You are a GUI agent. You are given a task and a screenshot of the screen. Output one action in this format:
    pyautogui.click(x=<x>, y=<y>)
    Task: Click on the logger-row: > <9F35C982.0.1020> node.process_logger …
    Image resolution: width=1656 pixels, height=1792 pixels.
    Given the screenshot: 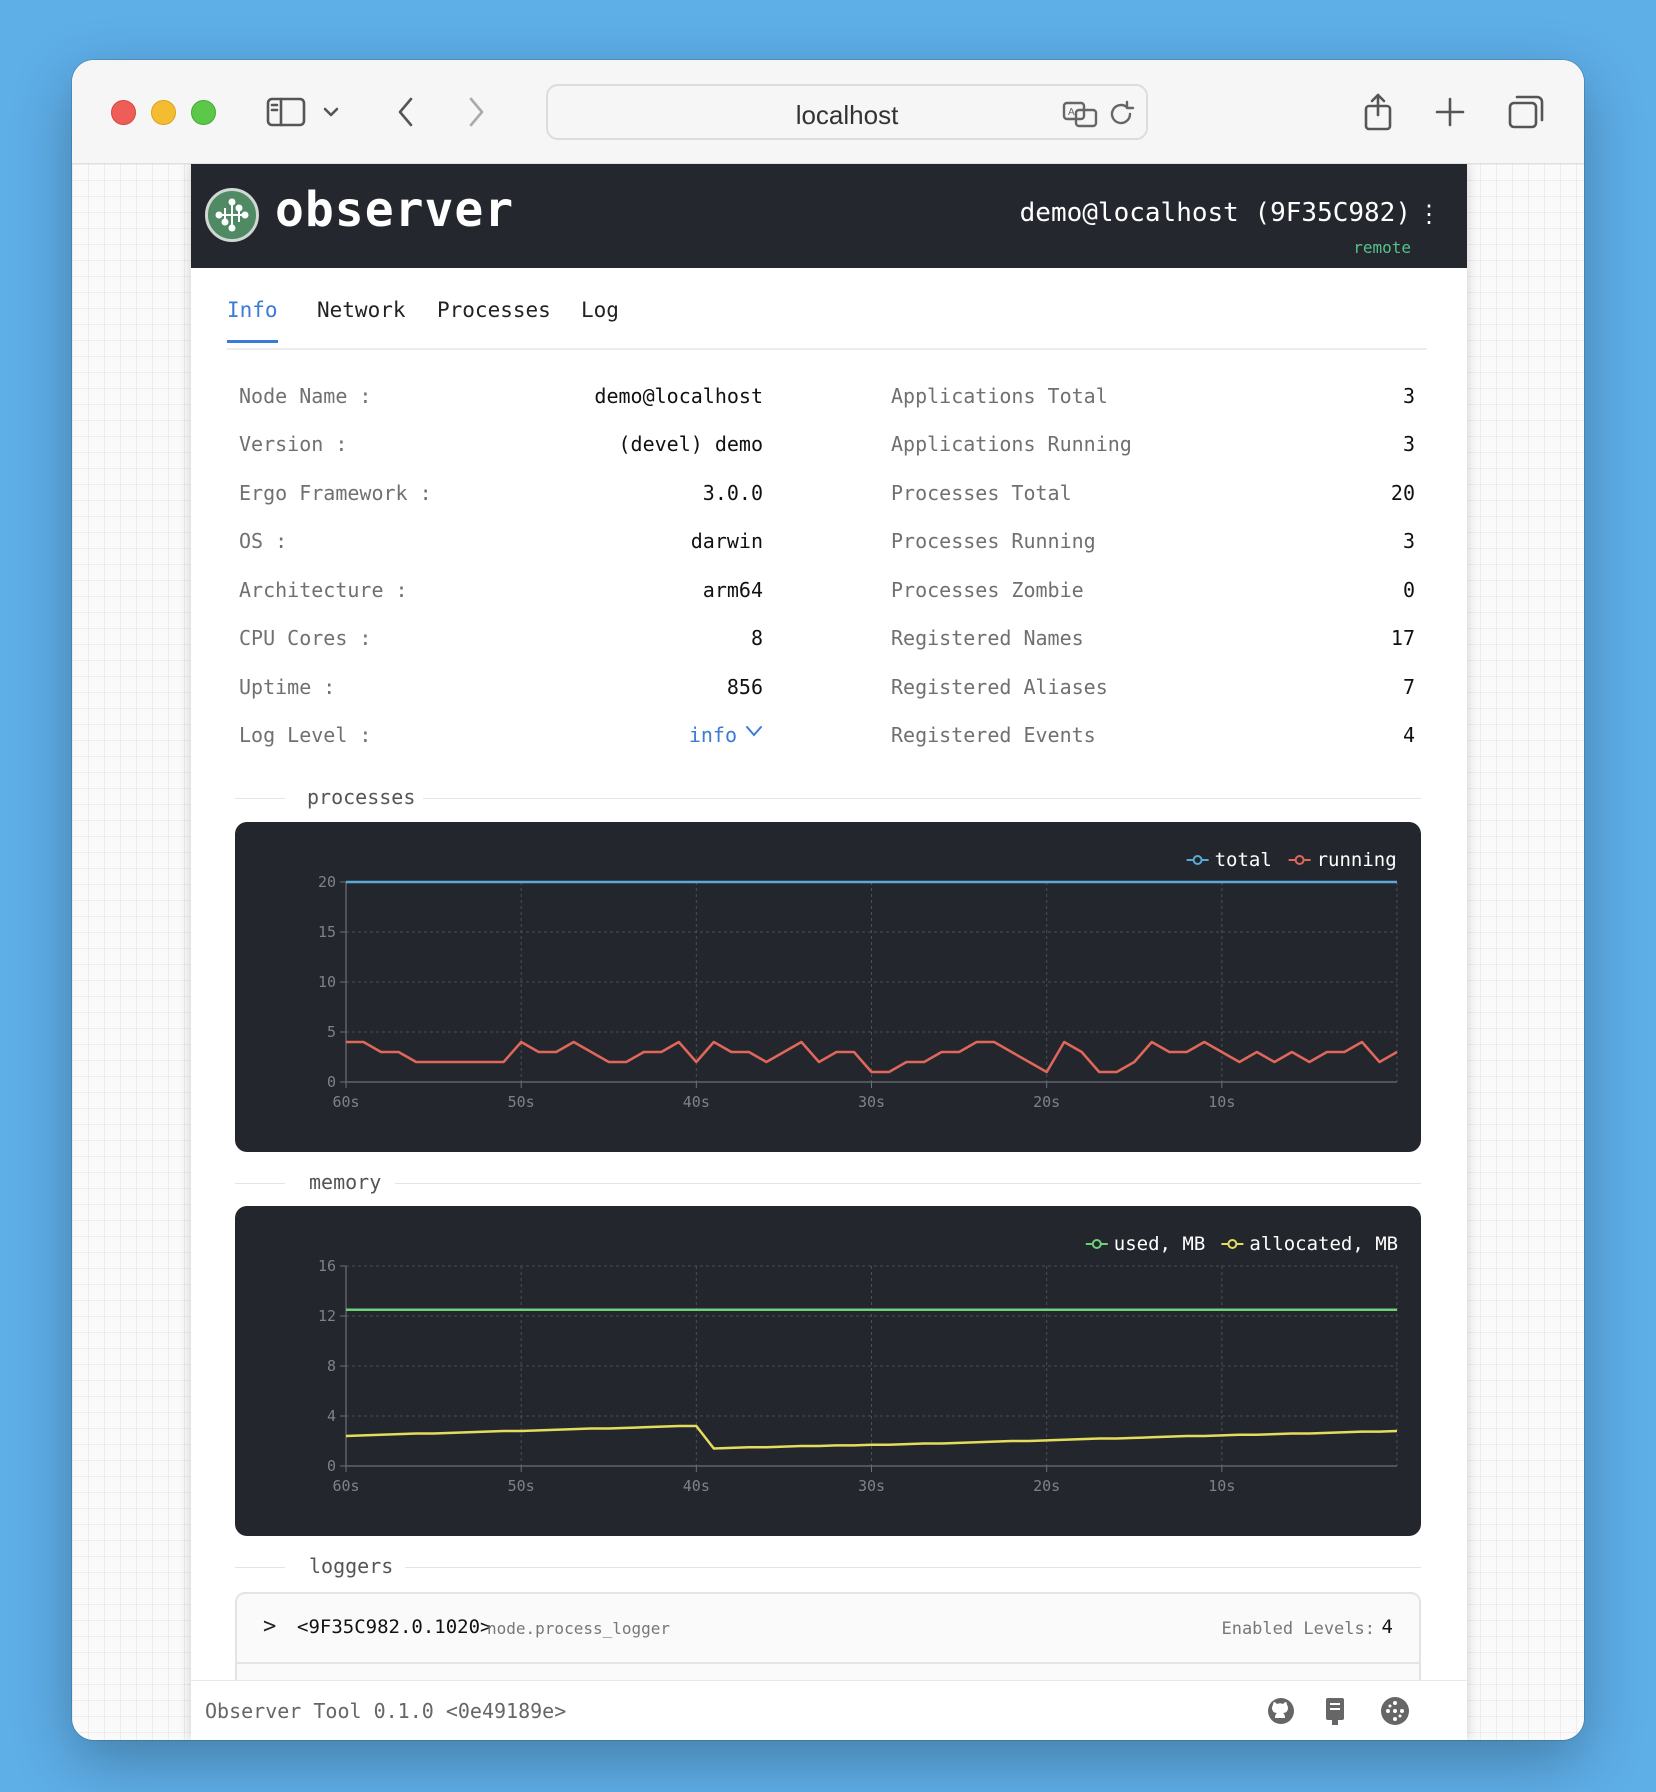 What is the action you would take?
    pyautogui.click(x=828, y=1629)
    